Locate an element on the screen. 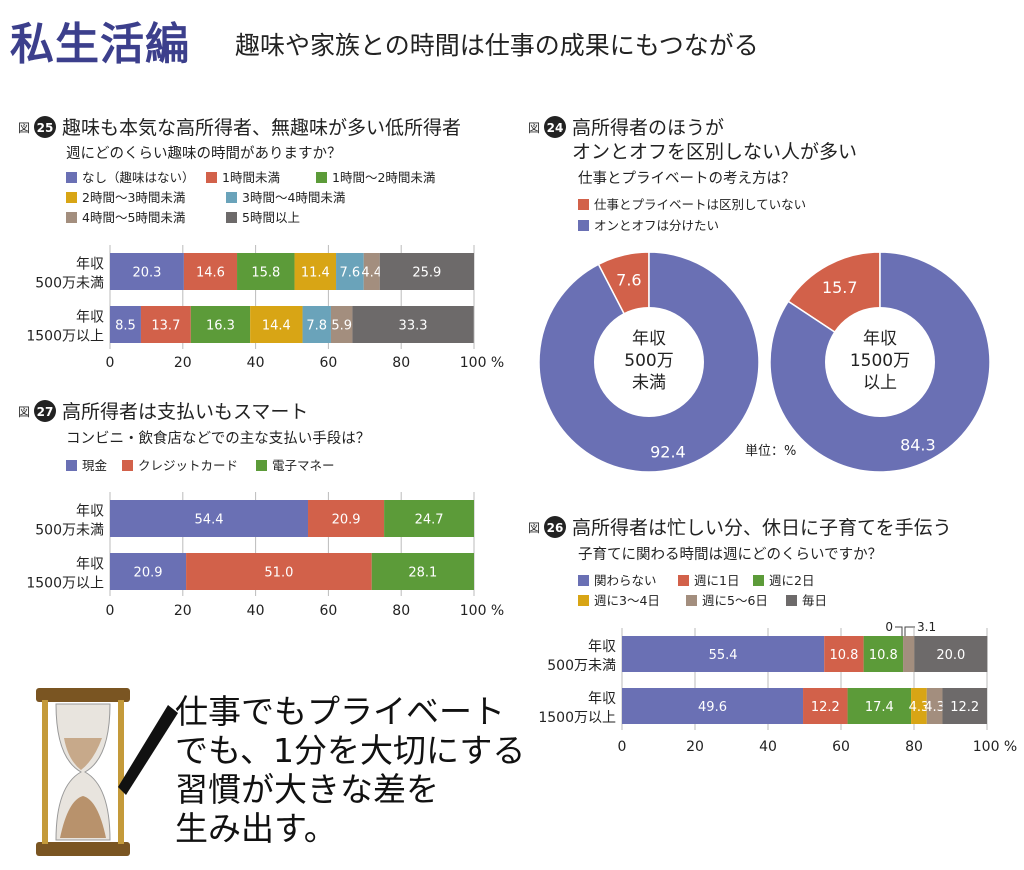  data-label: 4.4 is located at coordinates (371, 273).